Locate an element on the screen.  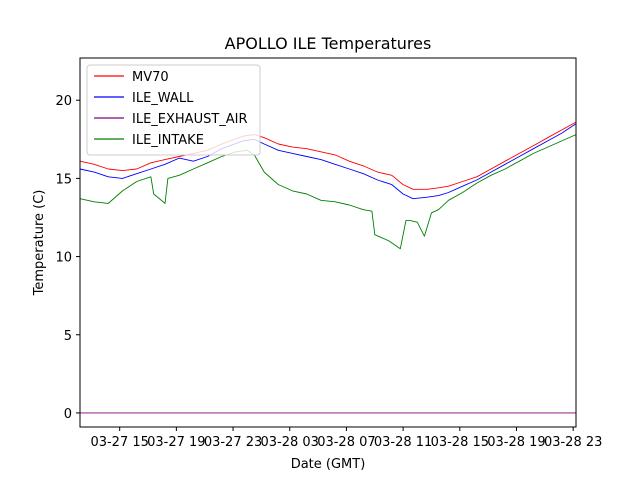
legend-label: MV70 is located at coordinates (150, 77).